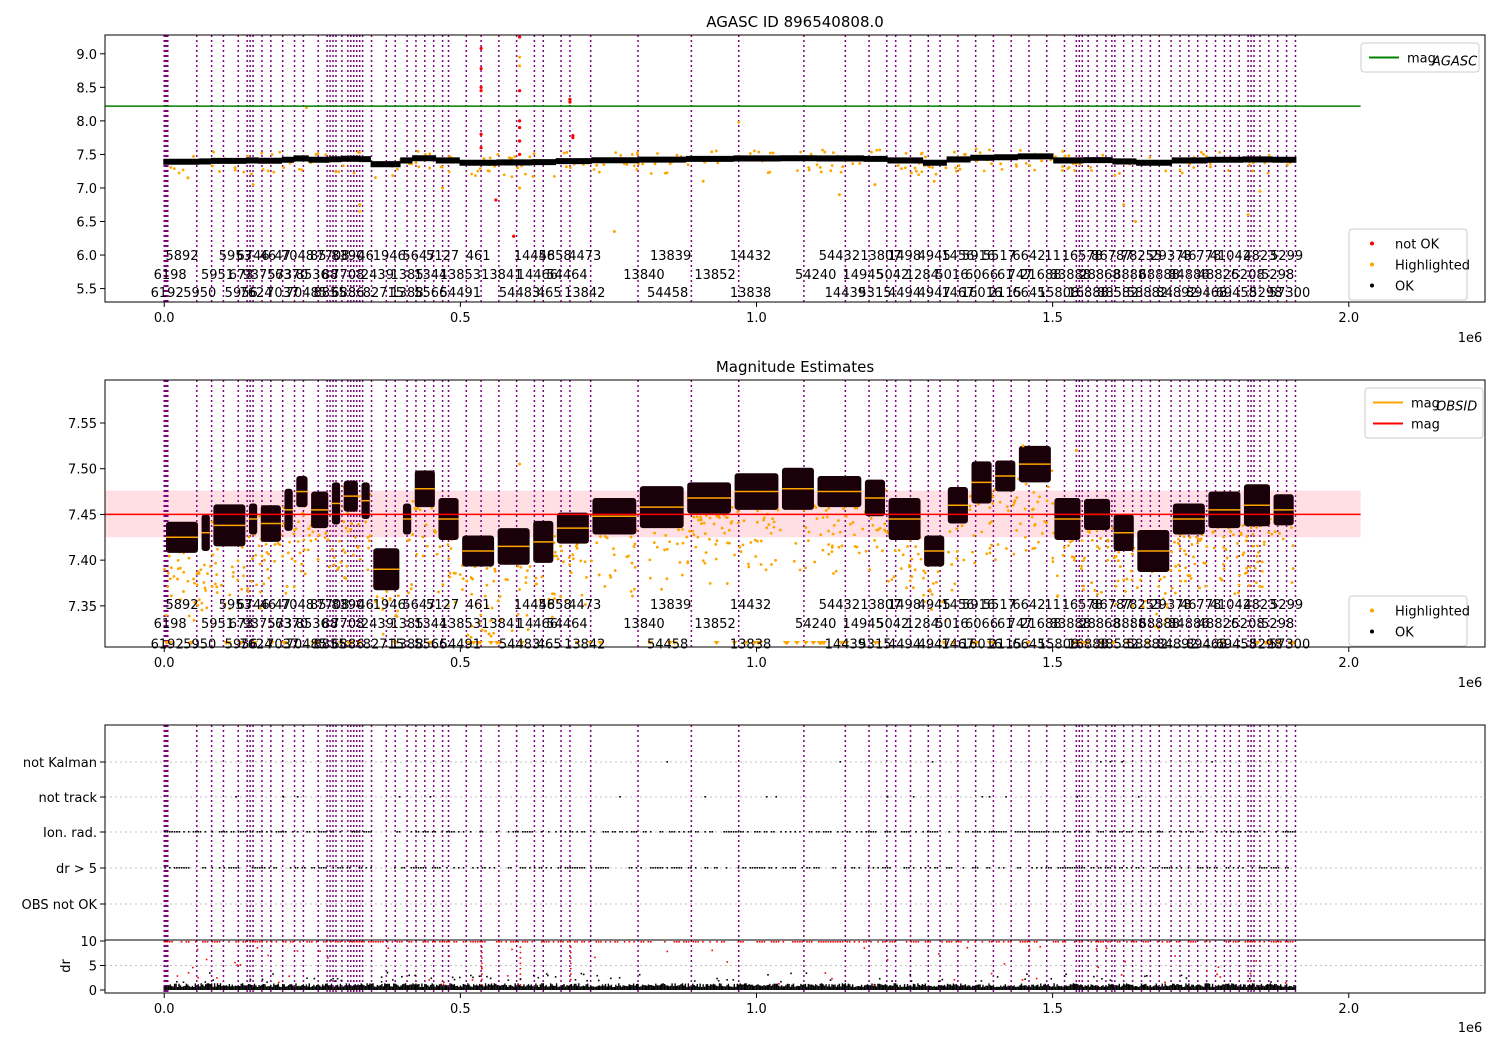 The height and width of the screenshot is (1050, 1500). I want to click on obsid-label: 2439, so click(377, 275).